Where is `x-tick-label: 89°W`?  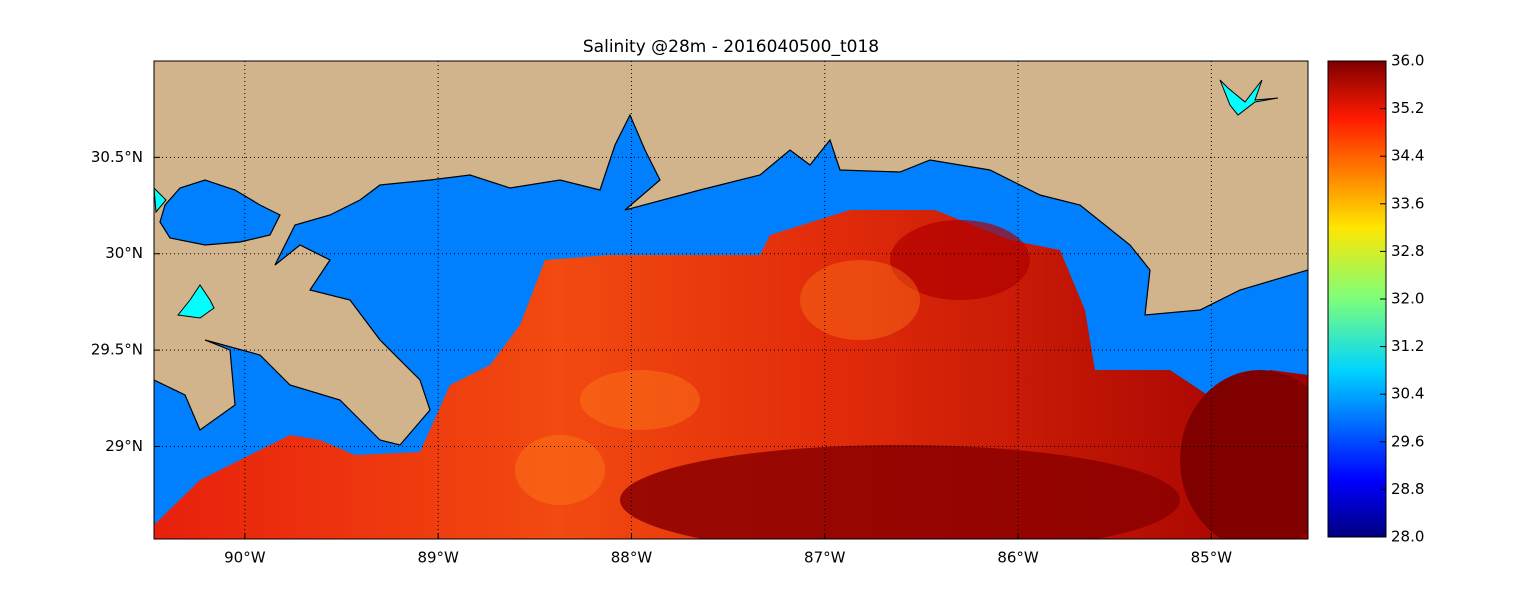 x-tick-label: 89°W is located at coordinates (438, 558).